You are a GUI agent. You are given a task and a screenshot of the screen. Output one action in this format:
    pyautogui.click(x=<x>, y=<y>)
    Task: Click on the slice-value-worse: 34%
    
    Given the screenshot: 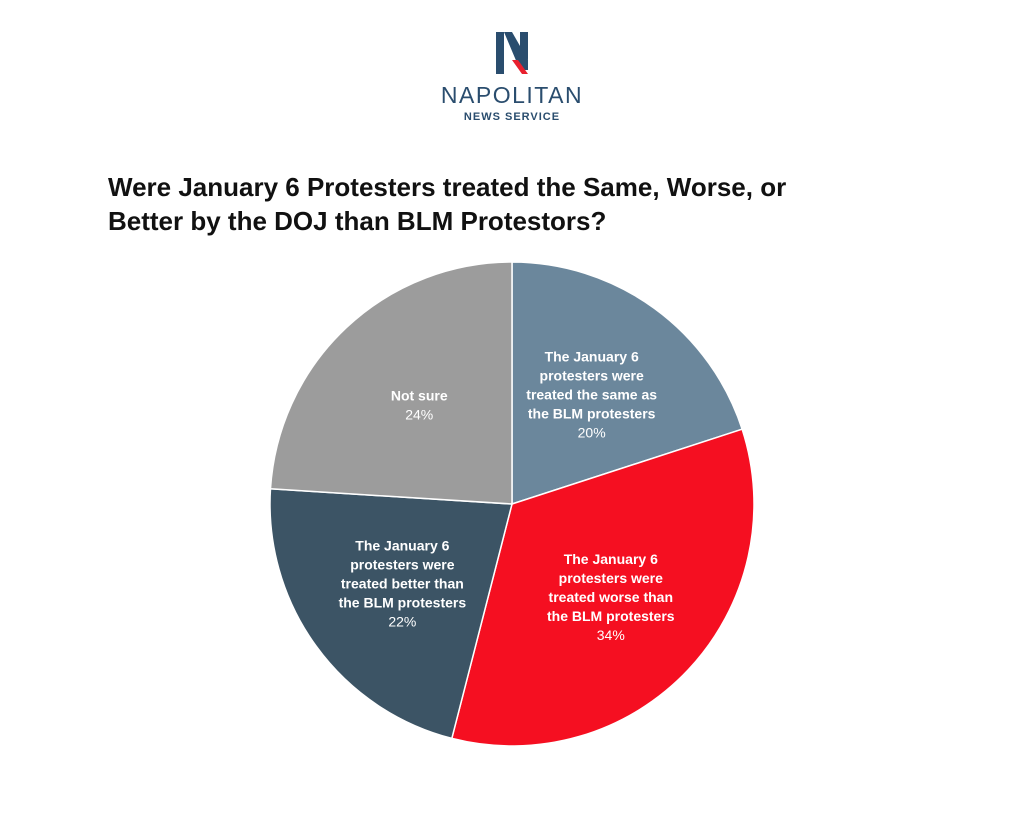 What is the action you would take?
    pyautogui.click(x=611, y=635)
    